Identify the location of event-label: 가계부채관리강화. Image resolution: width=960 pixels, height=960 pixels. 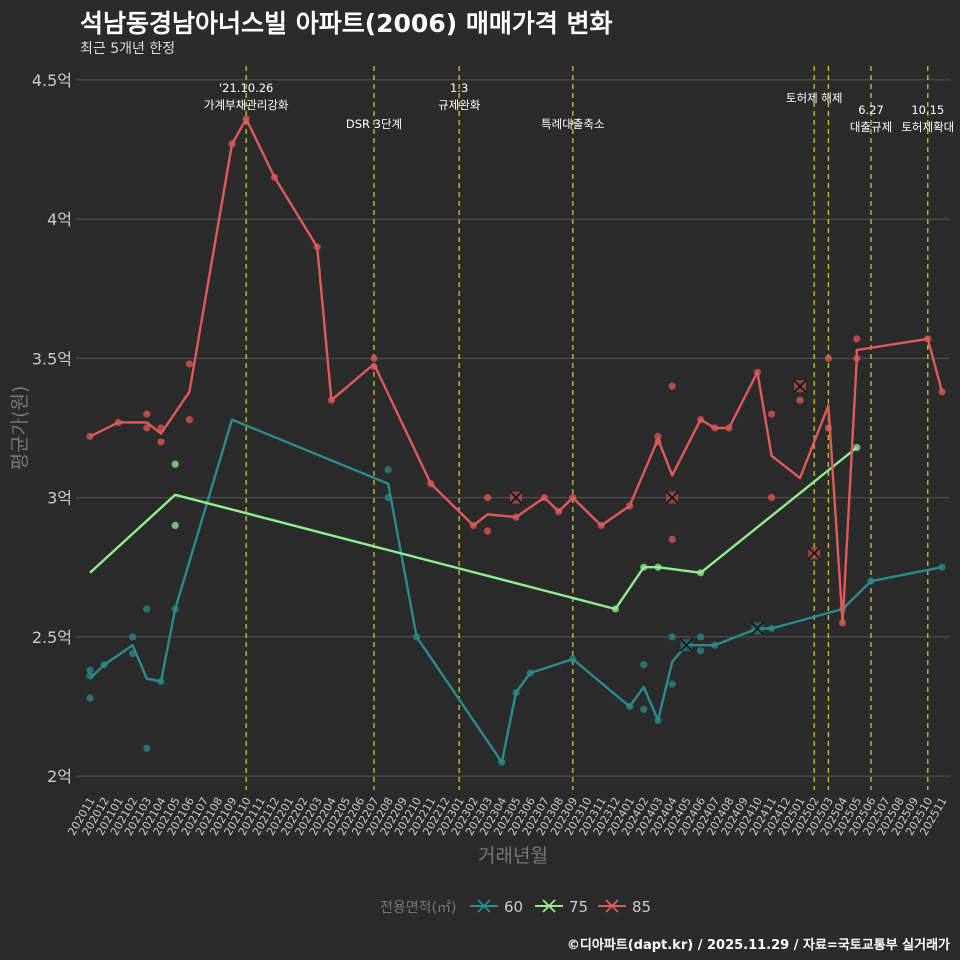
(246, 105).